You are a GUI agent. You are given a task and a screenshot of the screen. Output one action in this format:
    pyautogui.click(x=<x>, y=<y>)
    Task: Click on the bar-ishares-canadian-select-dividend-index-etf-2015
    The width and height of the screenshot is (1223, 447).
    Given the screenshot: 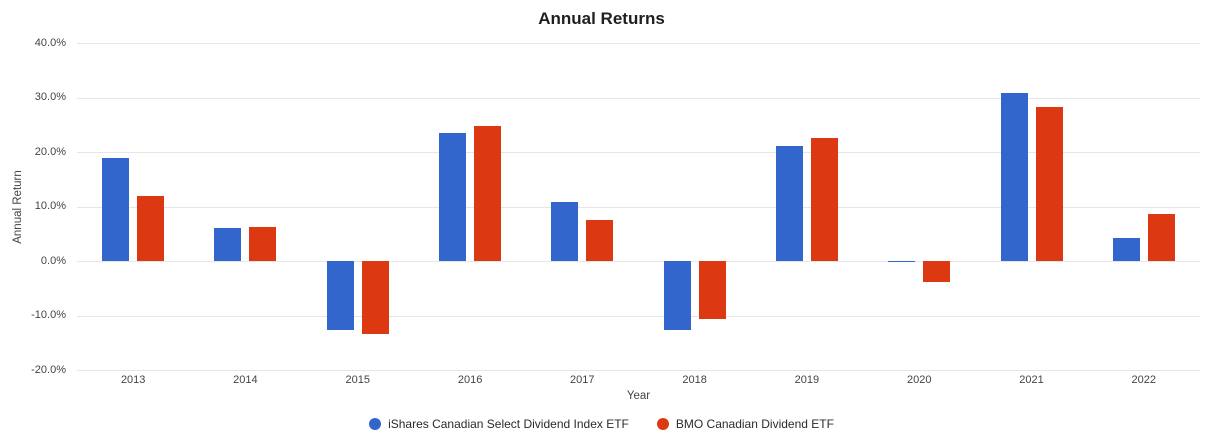 What is the action you would take?
    pyautogui.click(x=340, y=296)
    